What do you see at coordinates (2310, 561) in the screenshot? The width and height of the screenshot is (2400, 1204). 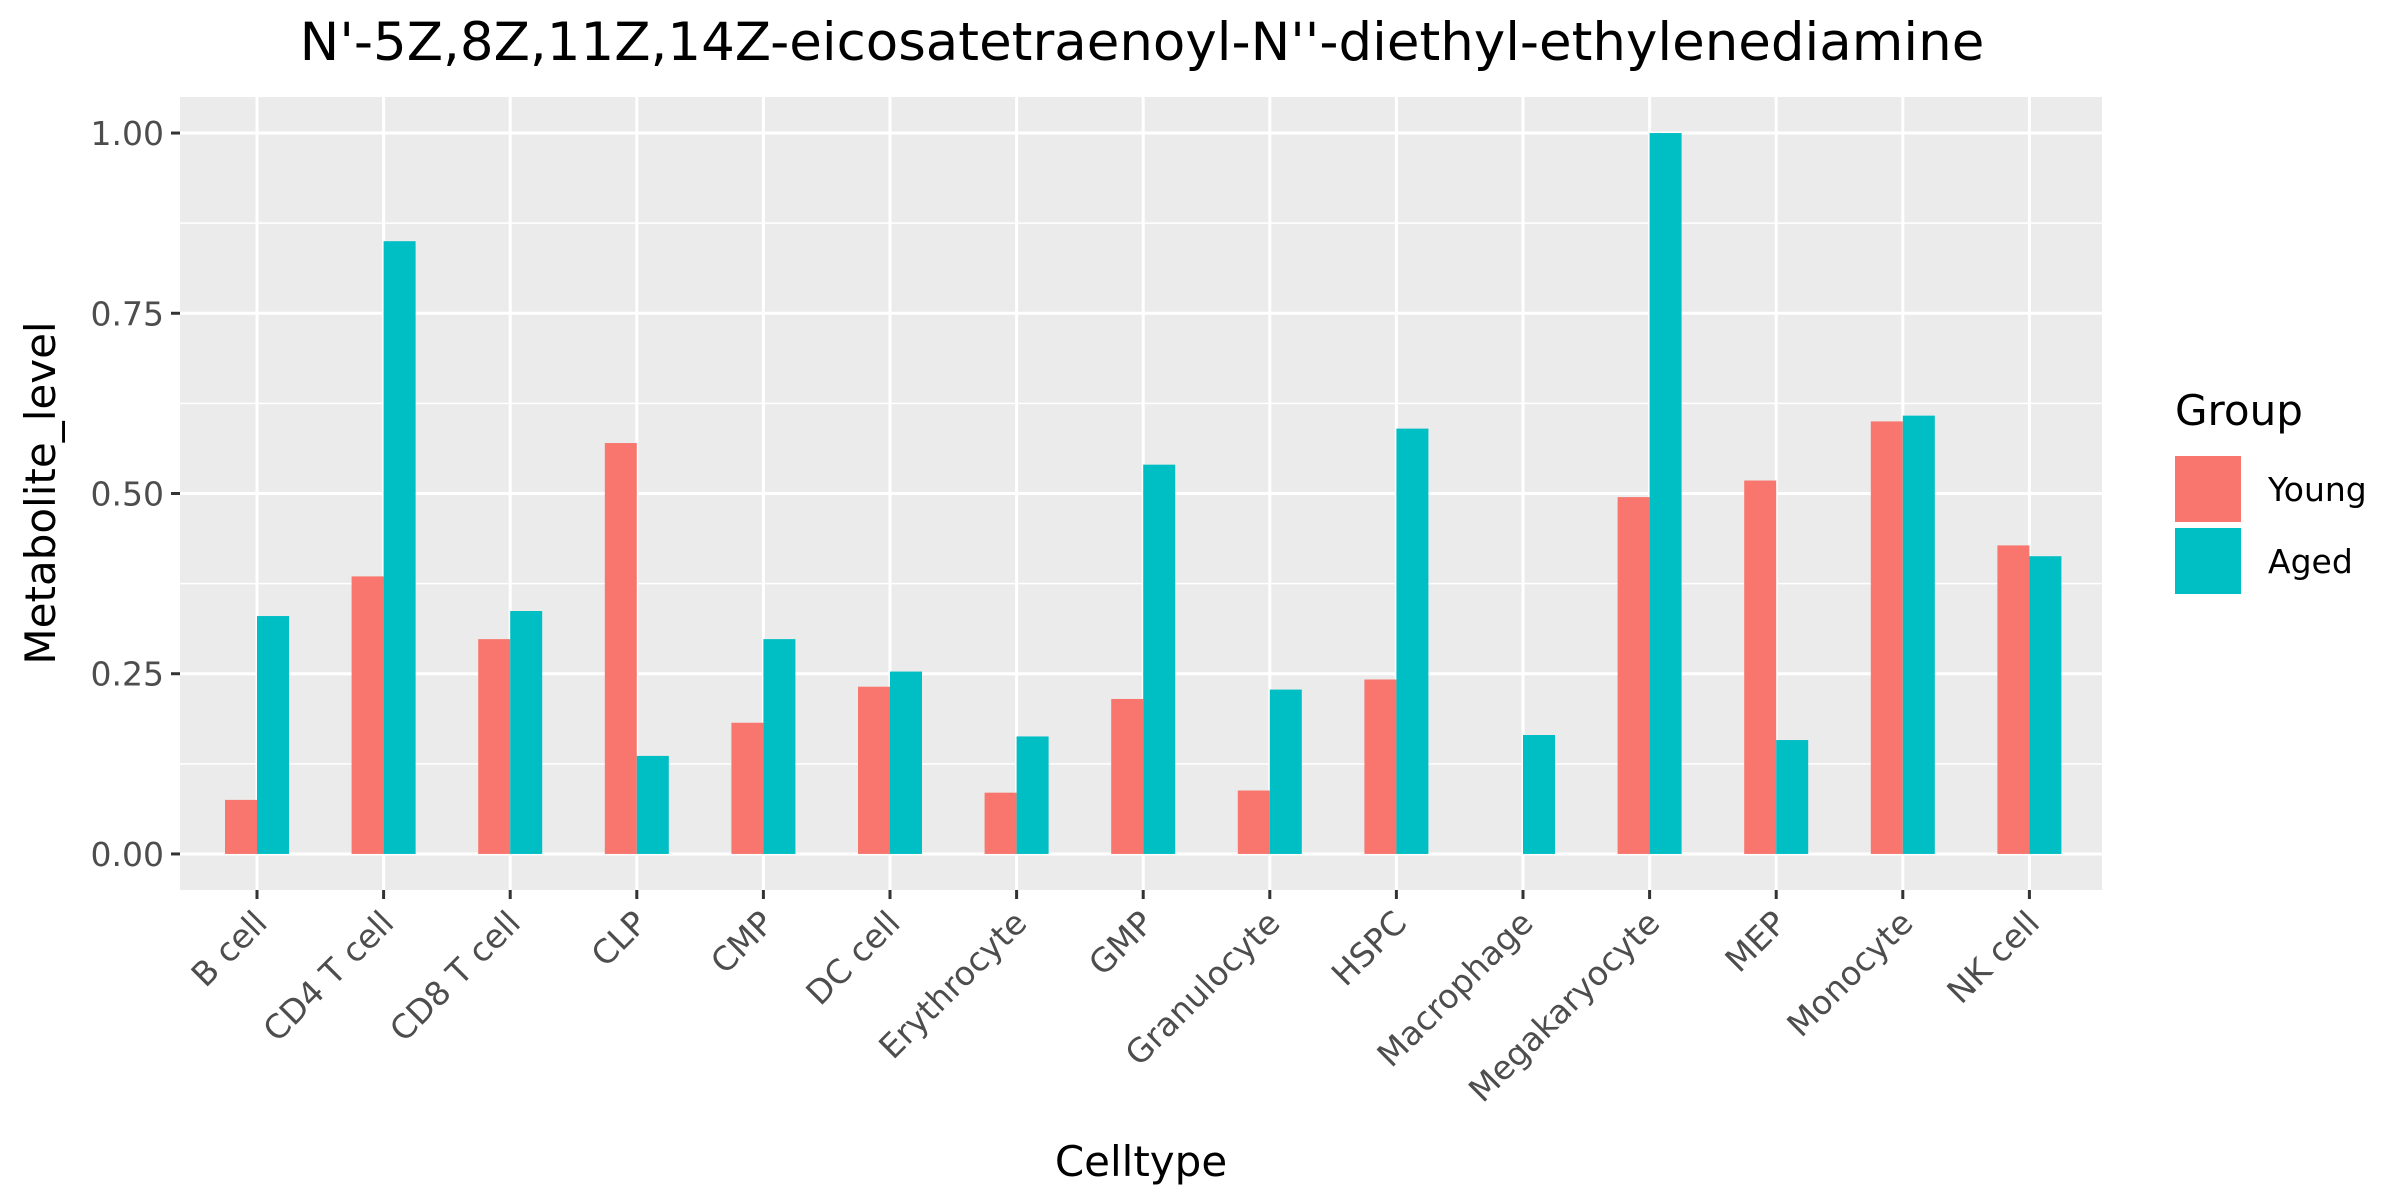 I see `legend-label-aged: Aged` at bounding box center [2310, 561].